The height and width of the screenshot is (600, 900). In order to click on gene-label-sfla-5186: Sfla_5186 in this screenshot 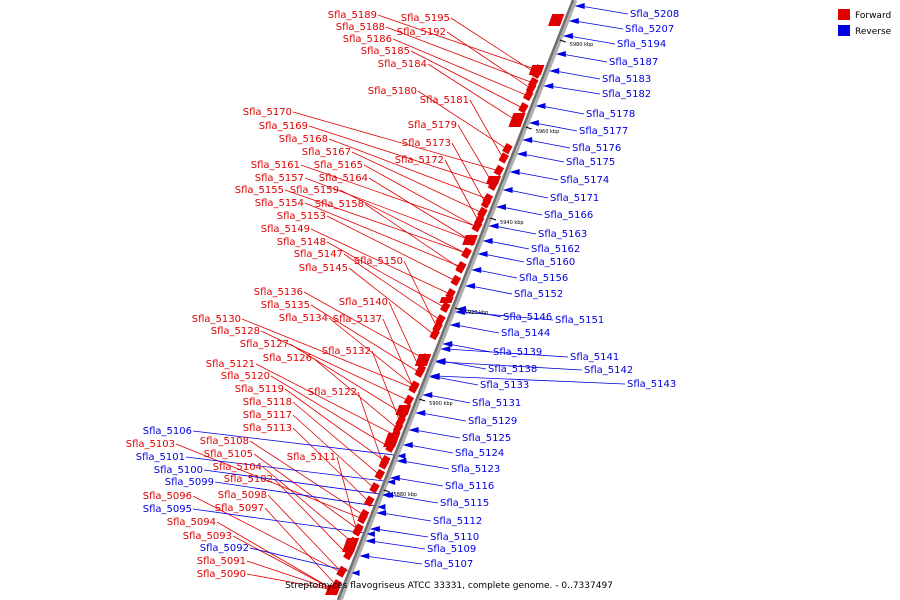, I will do `click(367, 39)`.